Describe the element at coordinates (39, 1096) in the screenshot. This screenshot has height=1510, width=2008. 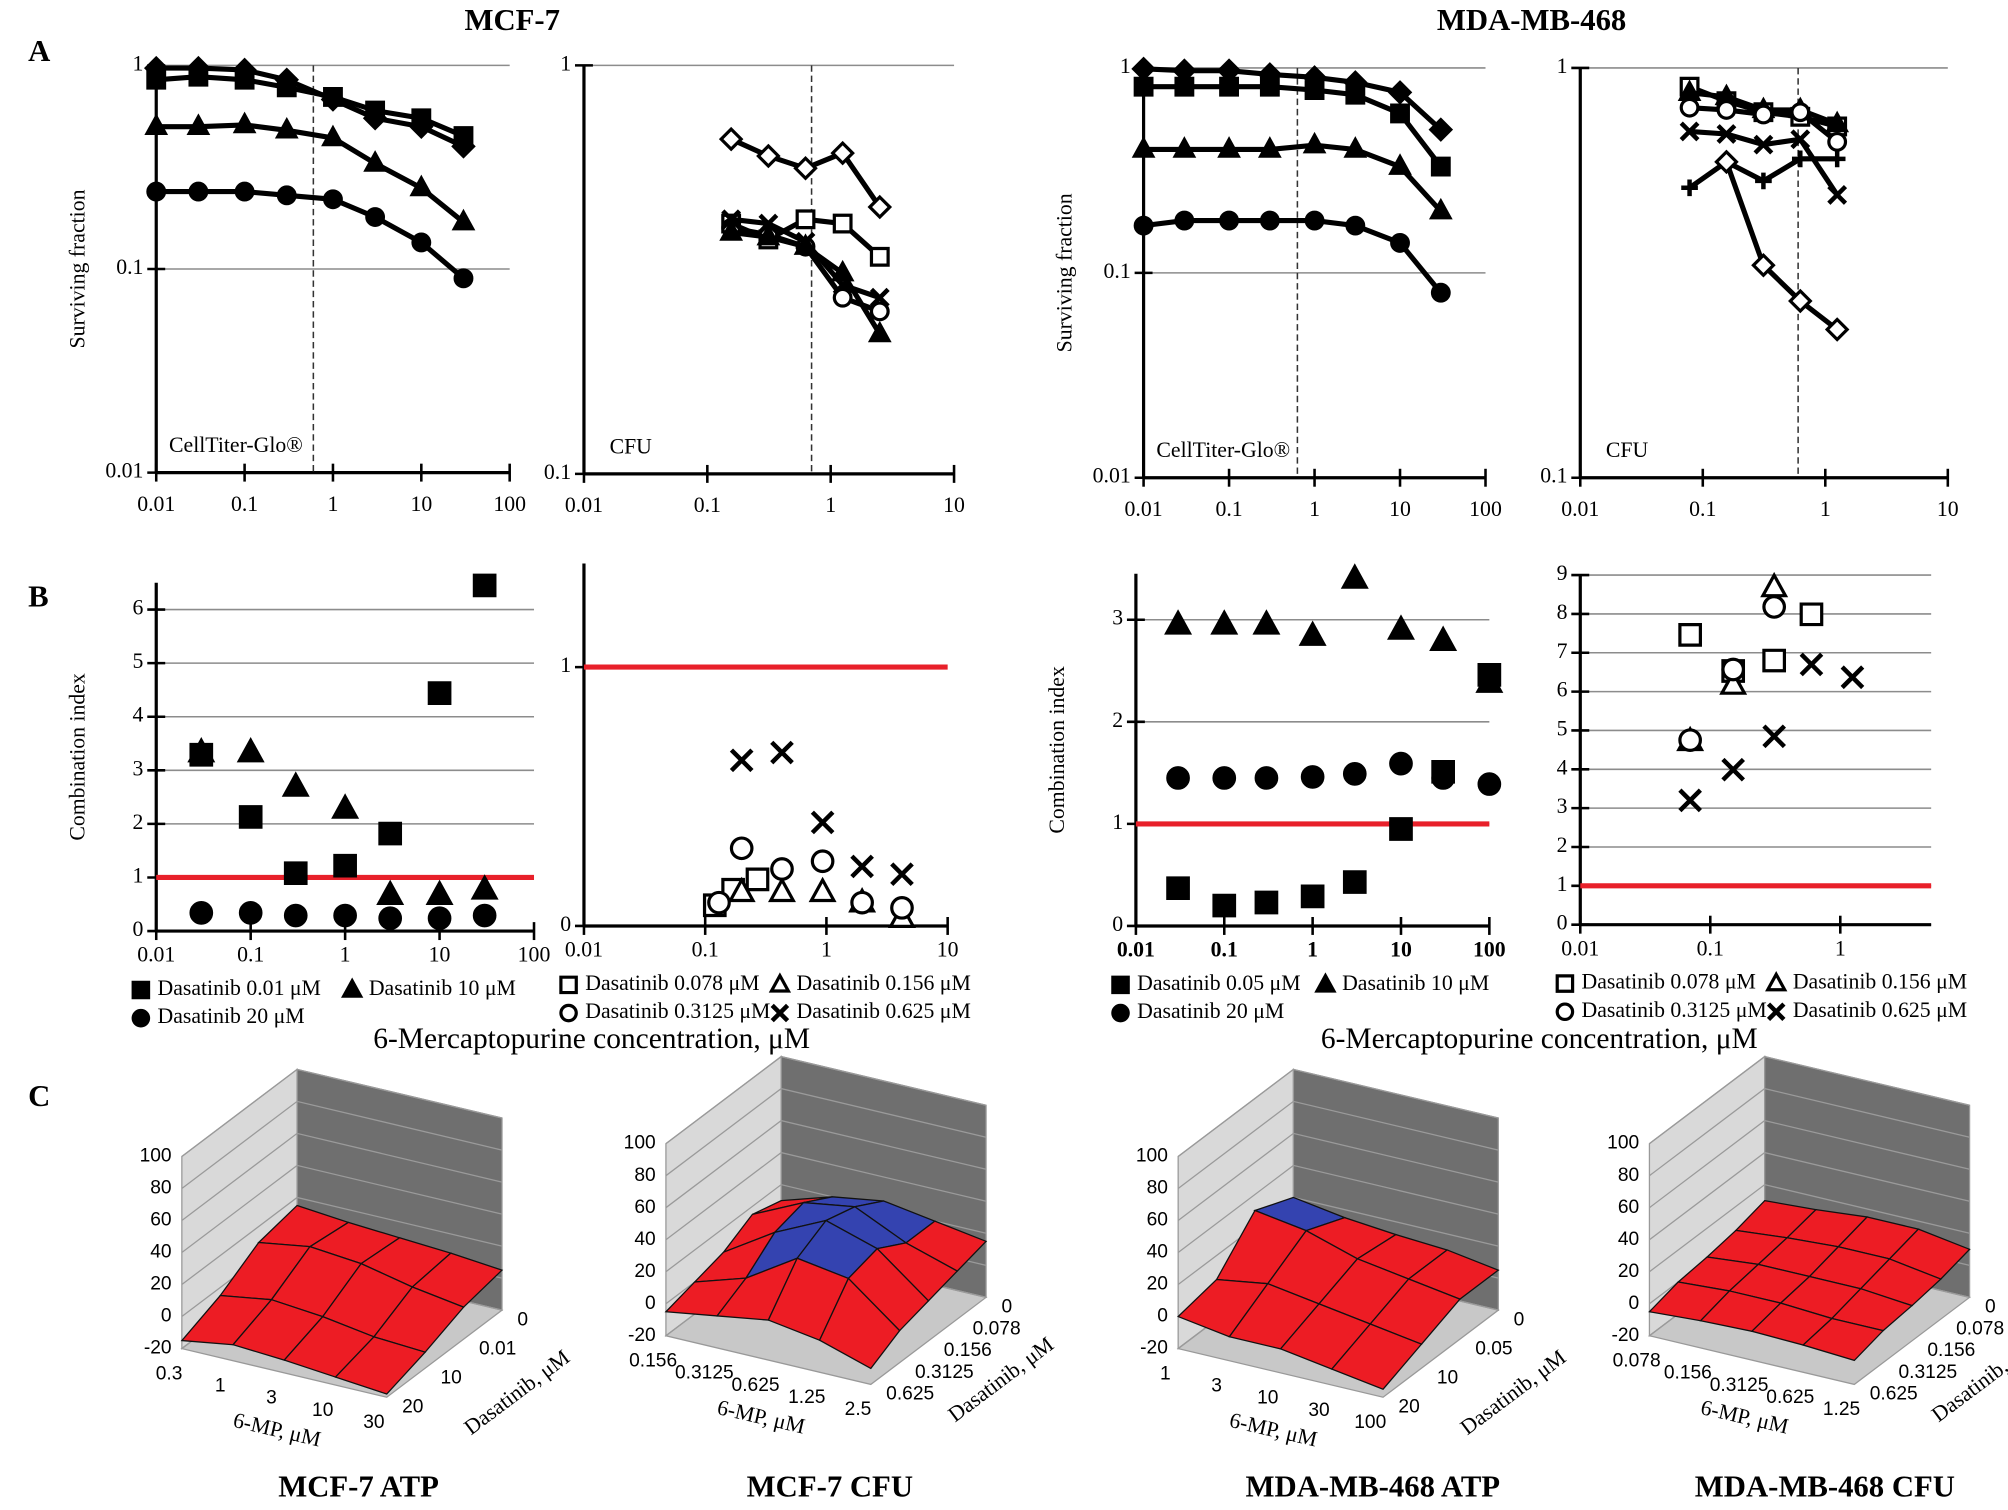
I see `panel-label: C` at that location.